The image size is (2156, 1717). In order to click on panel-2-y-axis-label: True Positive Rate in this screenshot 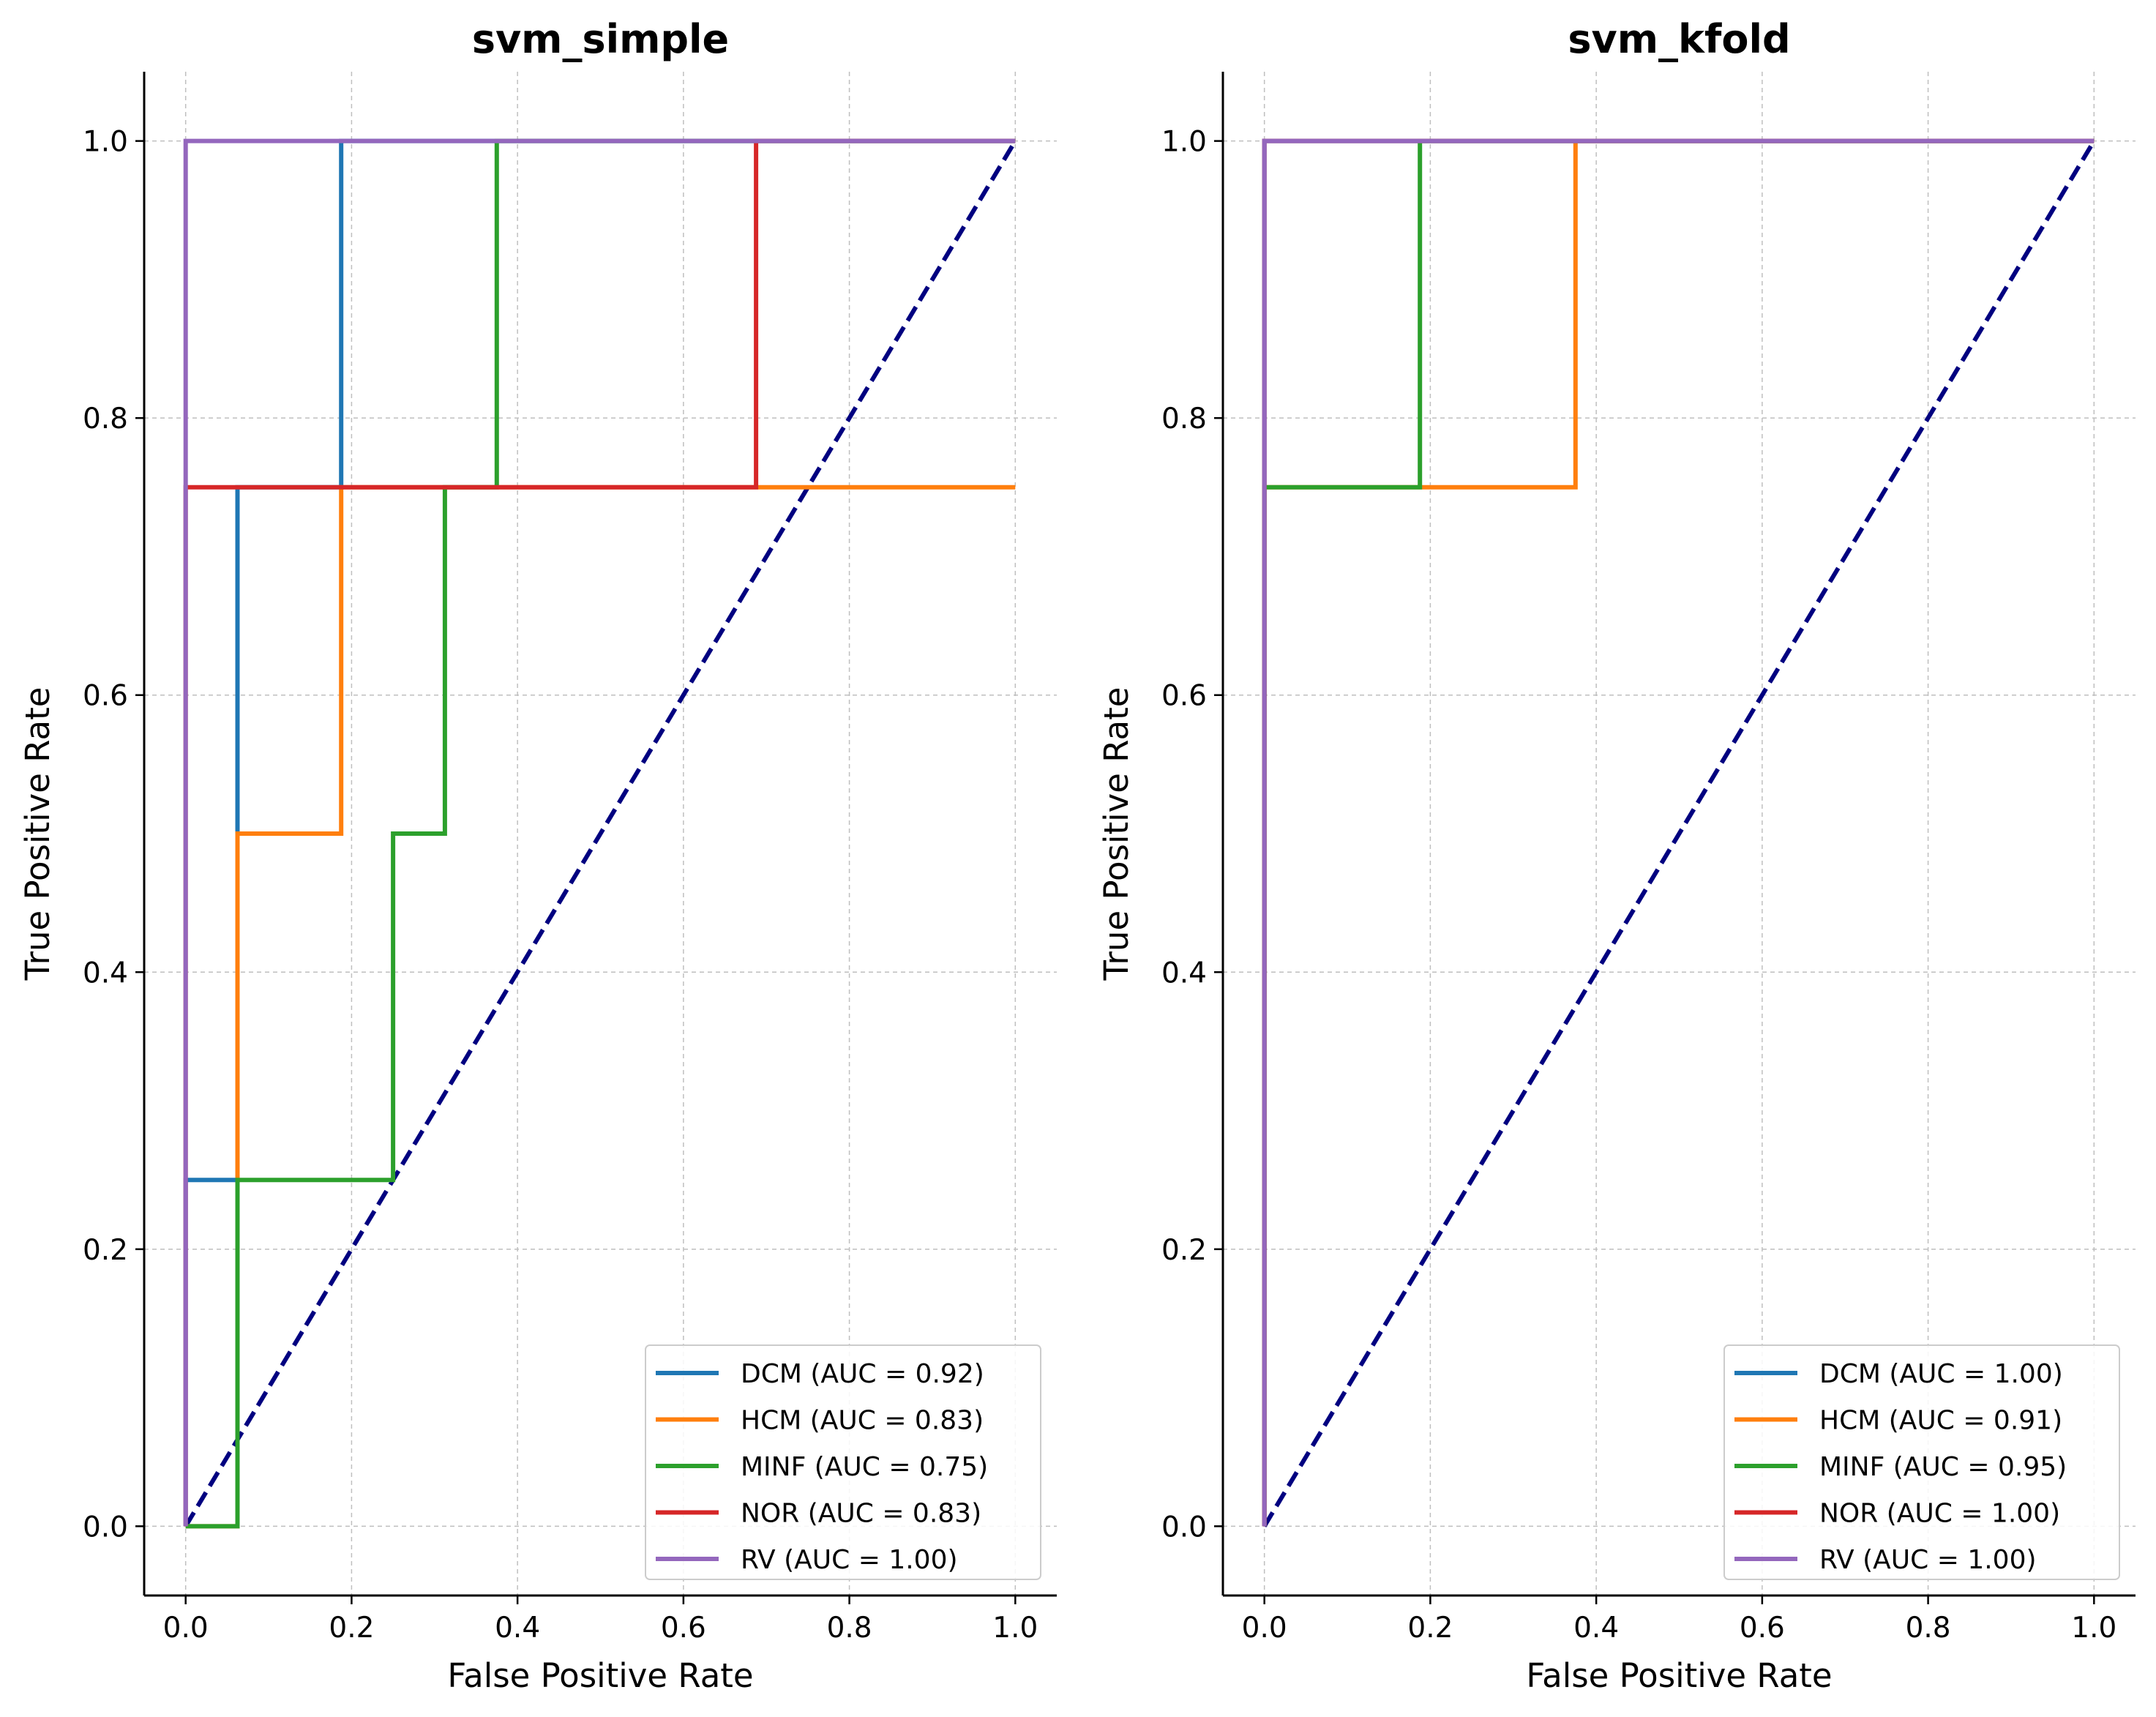, I will do `click(1116, 834)`.